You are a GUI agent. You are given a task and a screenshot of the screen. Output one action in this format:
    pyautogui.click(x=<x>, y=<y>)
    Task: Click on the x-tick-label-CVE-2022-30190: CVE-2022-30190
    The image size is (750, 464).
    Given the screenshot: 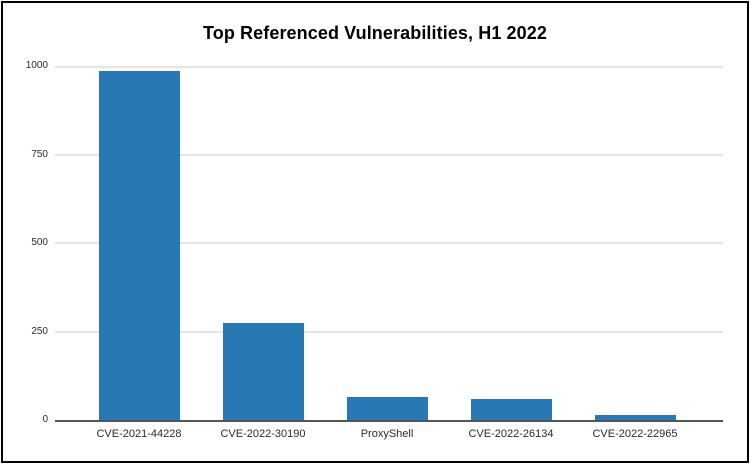 What is the action you would take?
    pyautogui.click(x=263, y=434)
    